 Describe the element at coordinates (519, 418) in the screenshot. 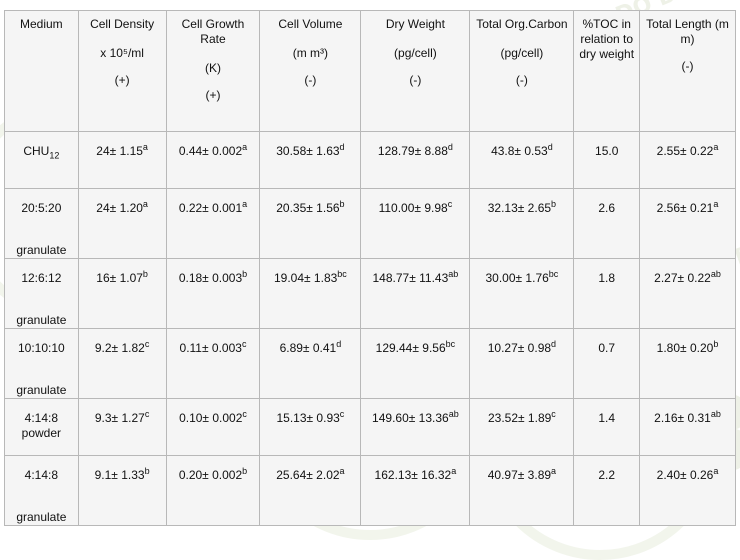

I see `value-text: 23.52± 1.89` at that location.